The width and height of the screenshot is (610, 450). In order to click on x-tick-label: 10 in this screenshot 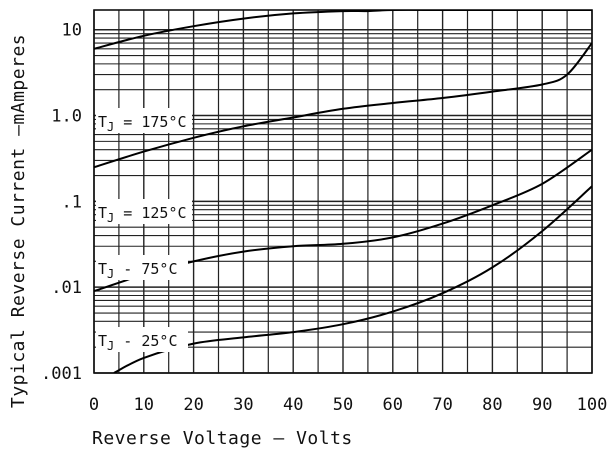, I will do `click(144, 405)`.